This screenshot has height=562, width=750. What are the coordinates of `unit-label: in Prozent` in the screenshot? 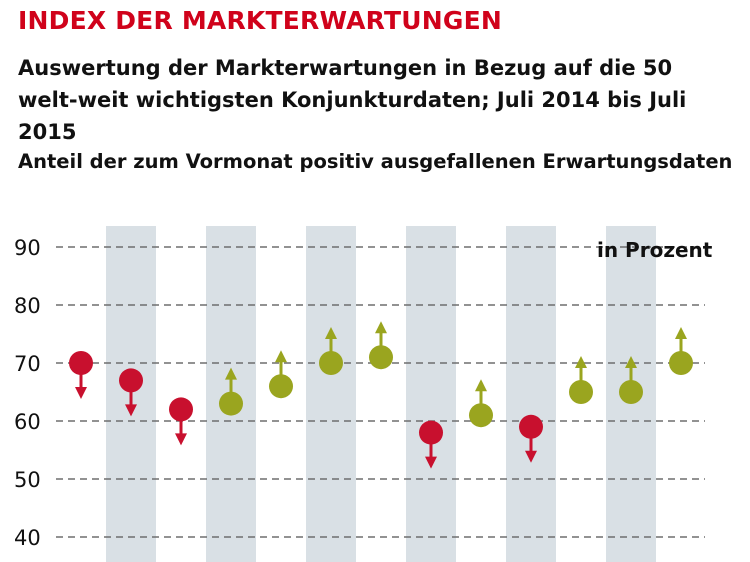 It's located at (655, 250).